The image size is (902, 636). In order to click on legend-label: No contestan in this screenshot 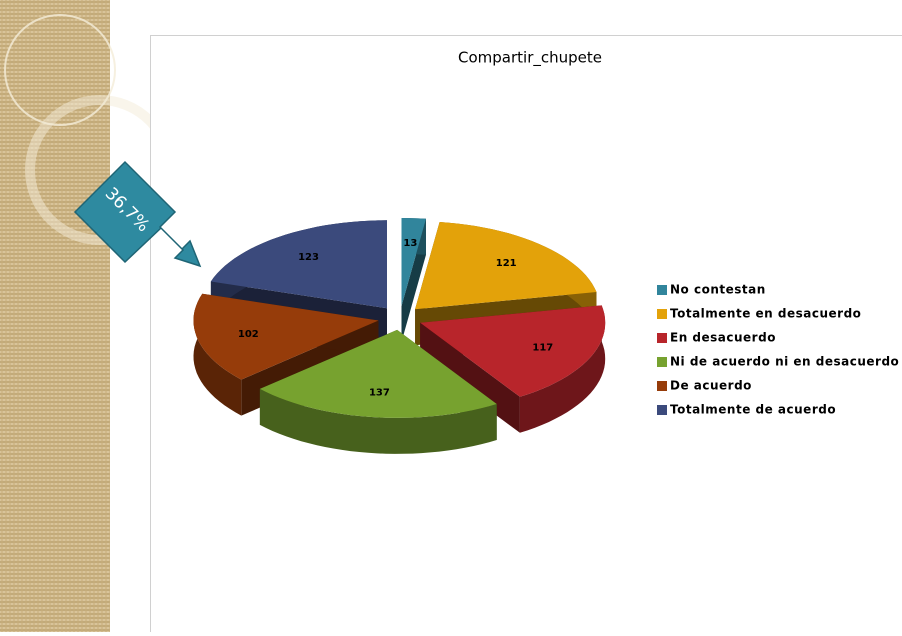, I will do `click(718, 290)`.